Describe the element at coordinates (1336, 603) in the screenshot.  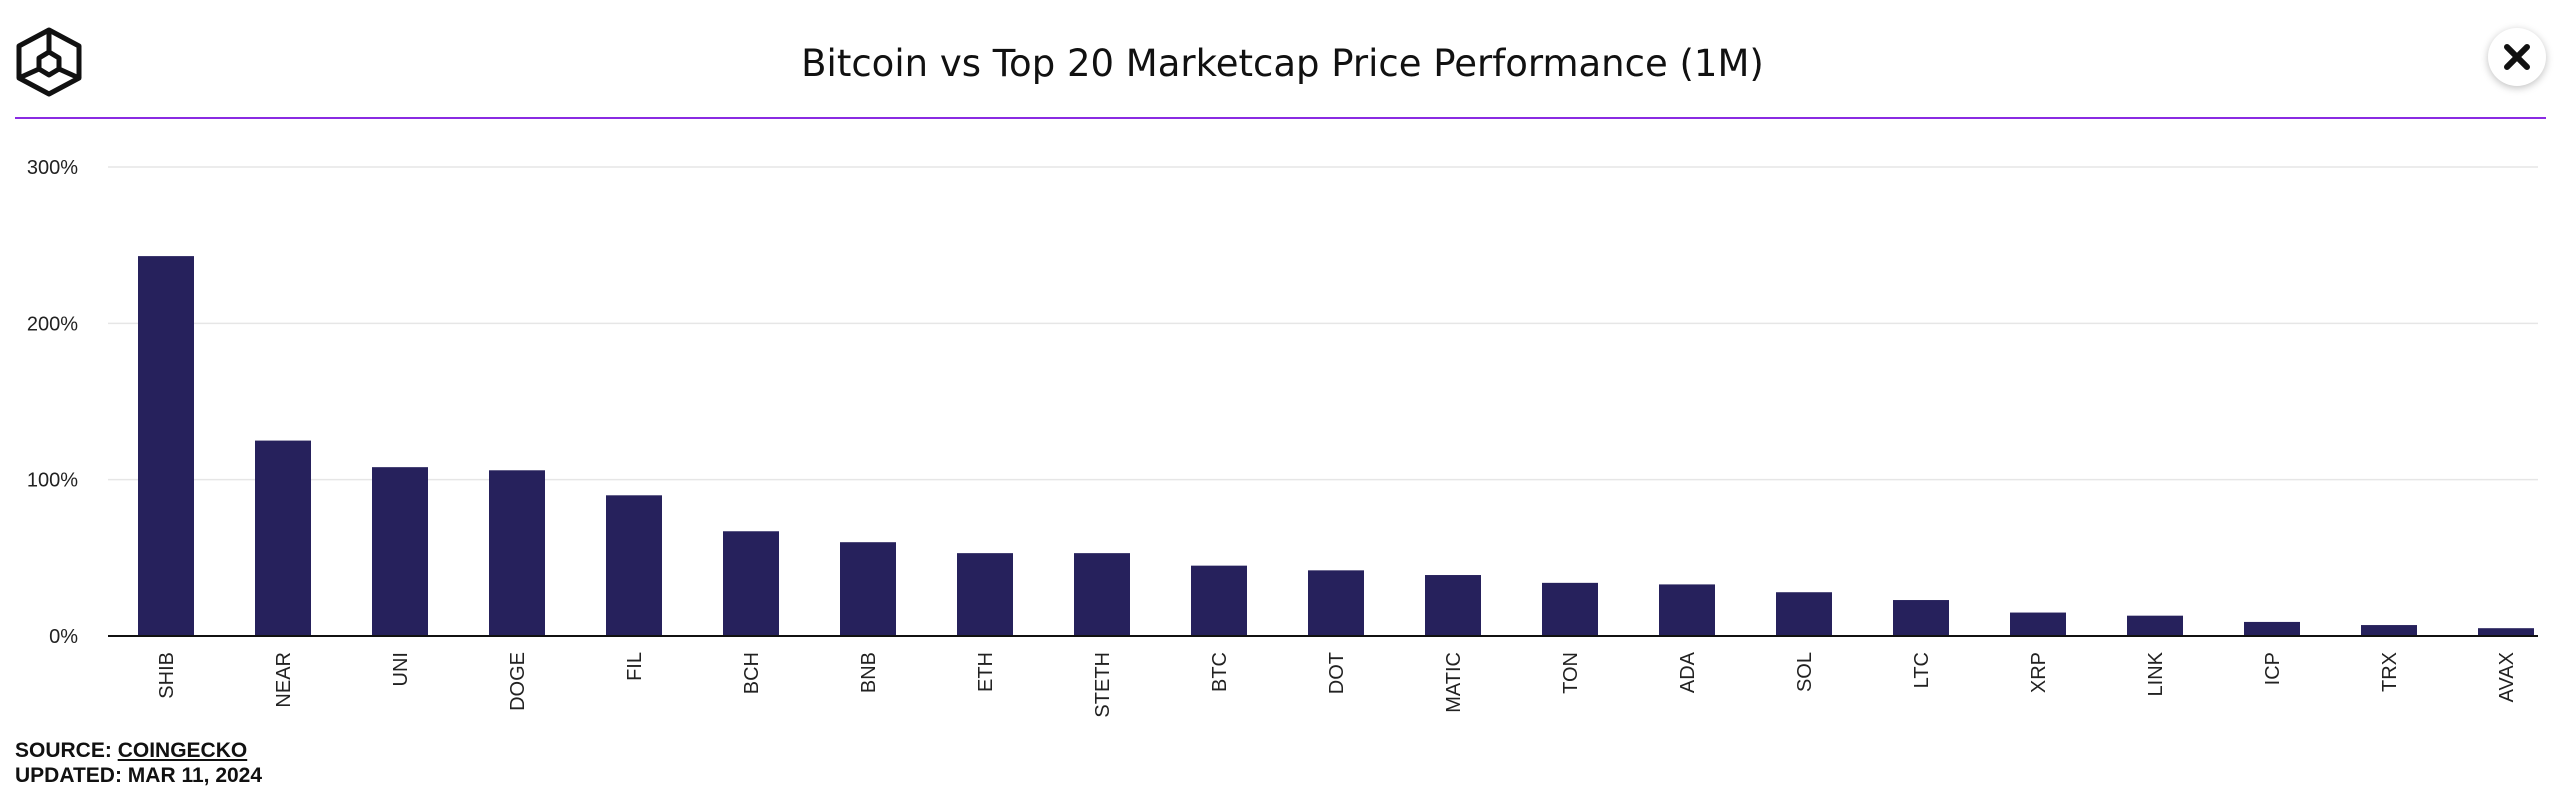
I see `bar-dot` at that location.